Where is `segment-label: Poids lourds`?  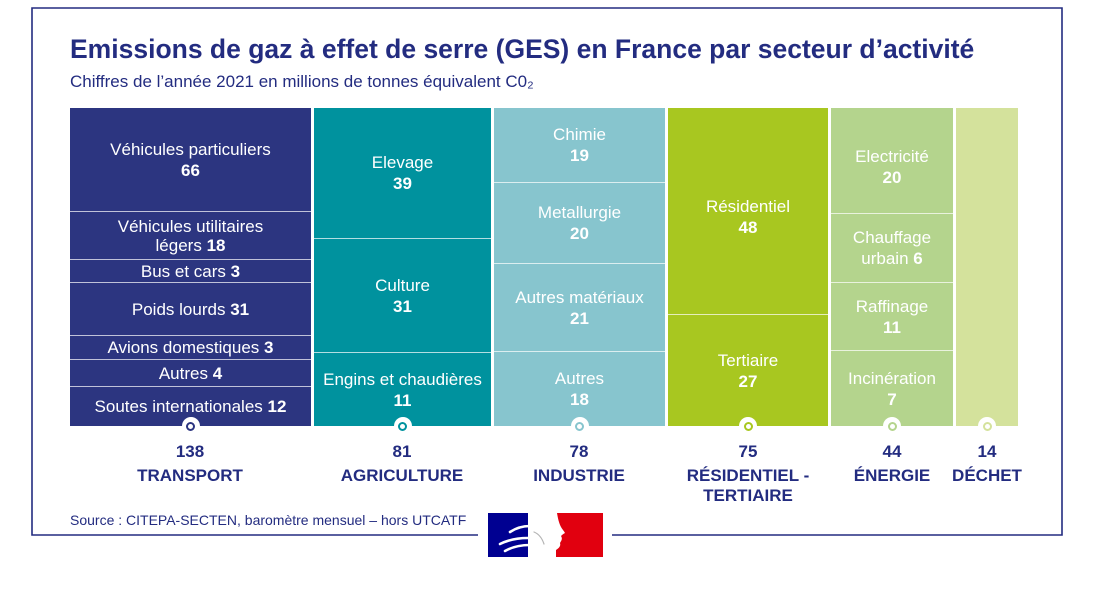
segment-label: Poids lourds is located at coordinates (178, 309).